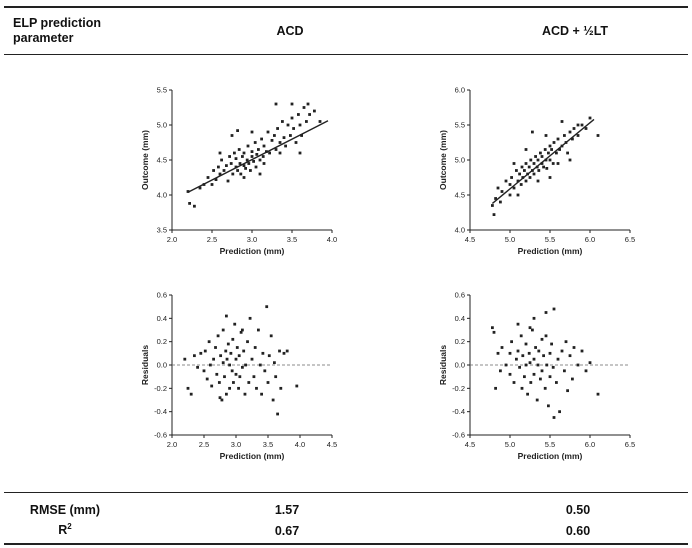 Image resolution: width=692 pixels, height=548 pixels. Describe the element at coordinates (332, 239) in the screenshot. I see `x-tick-label: 4.0` at that location.